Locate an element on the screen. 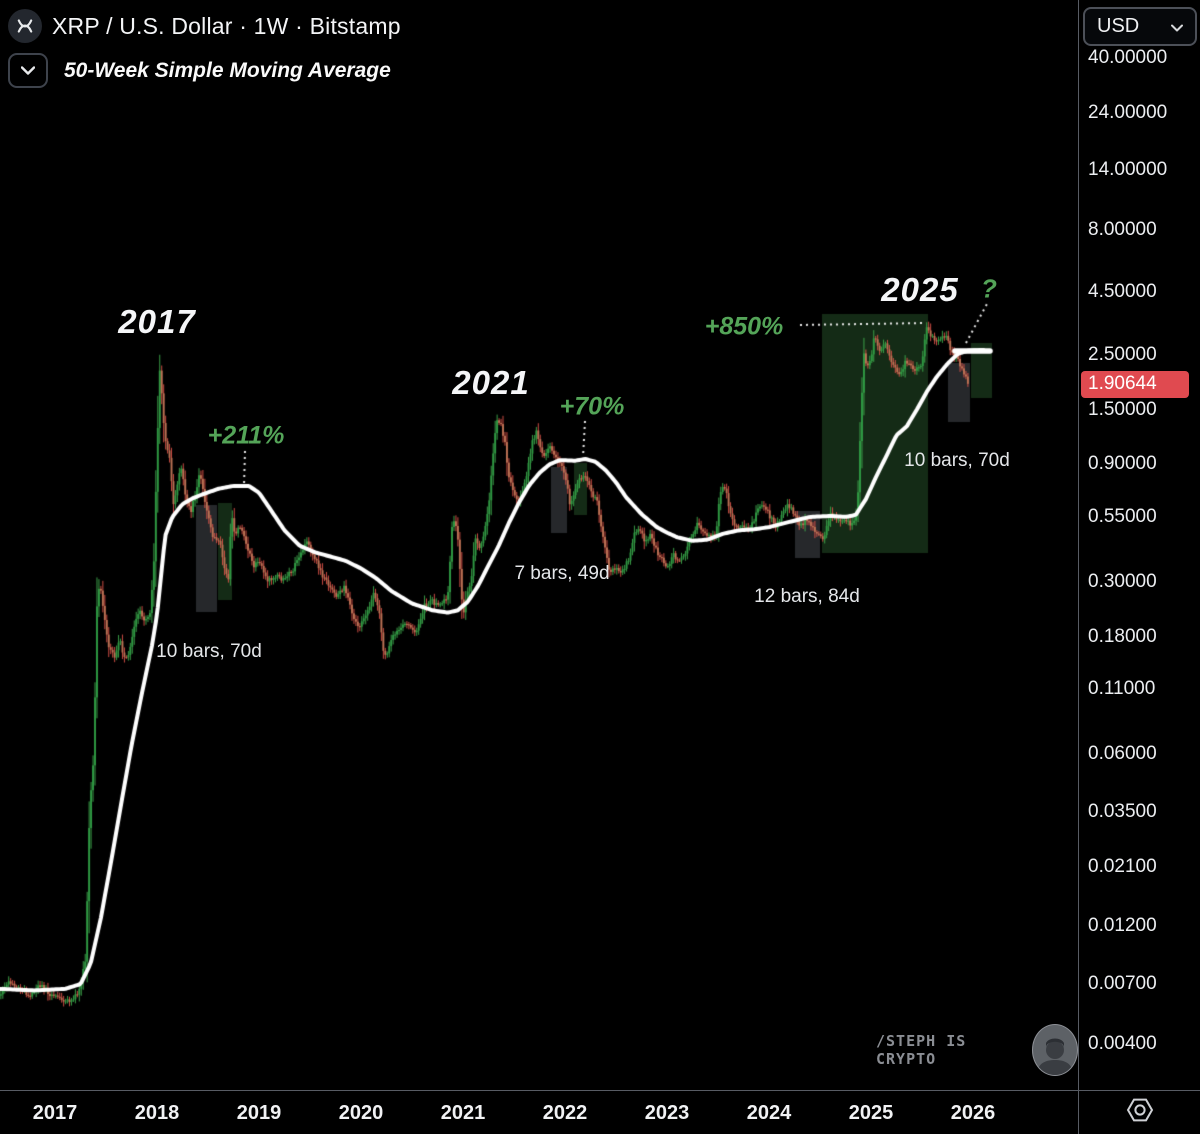  price-scale-settings-icon is located at coordinates (1140, 1112).